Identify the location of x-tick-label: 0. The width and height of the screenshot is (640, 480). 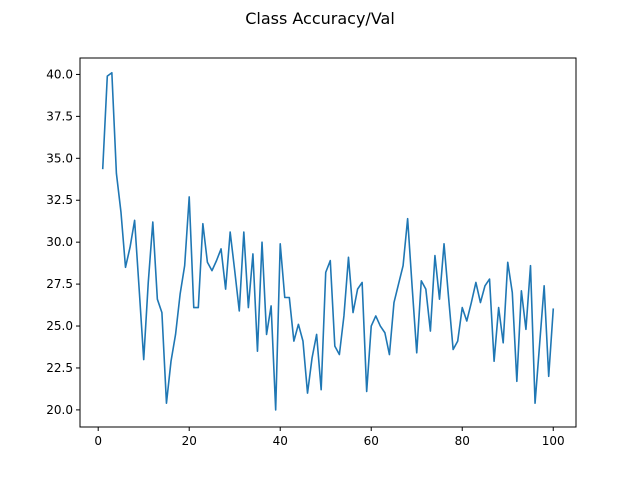
(98, 441).